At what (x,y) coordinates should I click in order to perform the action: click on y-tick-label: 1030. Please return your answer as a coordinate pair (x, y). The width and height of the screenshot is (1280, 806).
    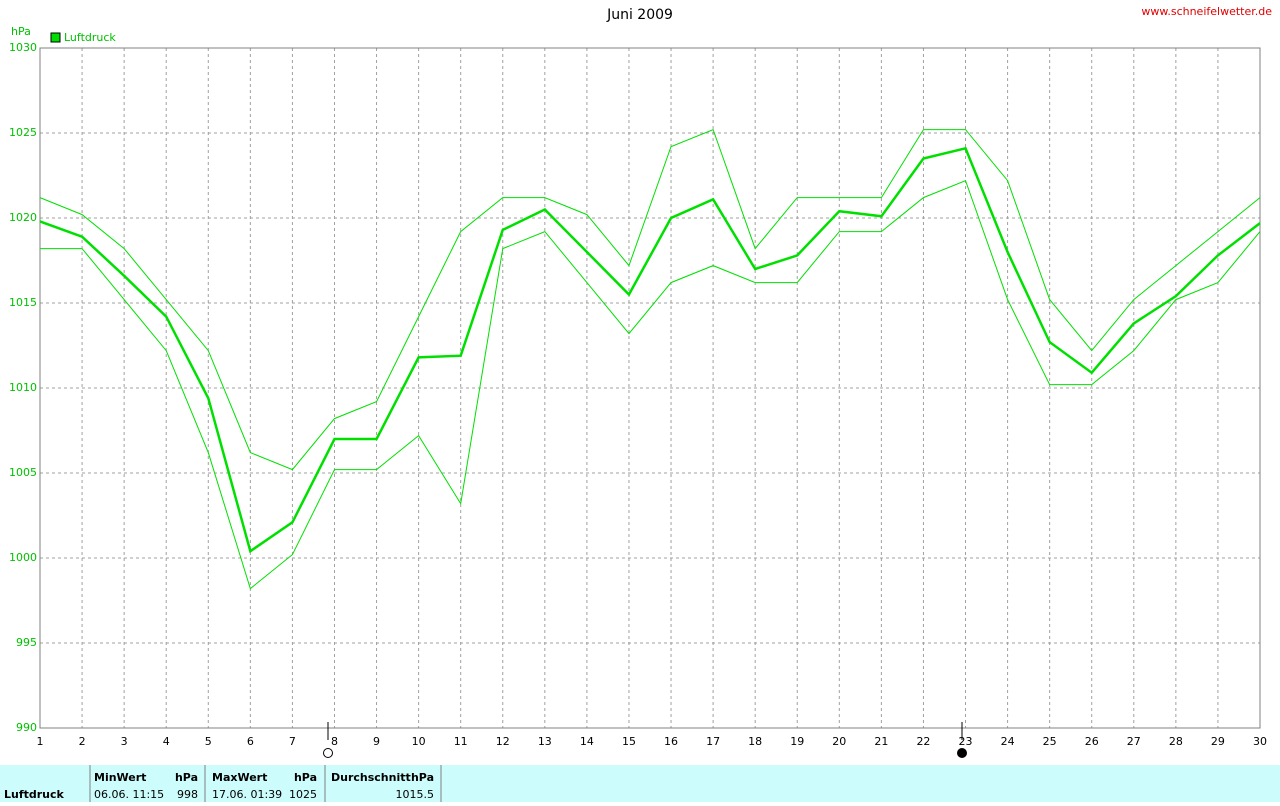
    Looking at the image, I should click on (23, 47).